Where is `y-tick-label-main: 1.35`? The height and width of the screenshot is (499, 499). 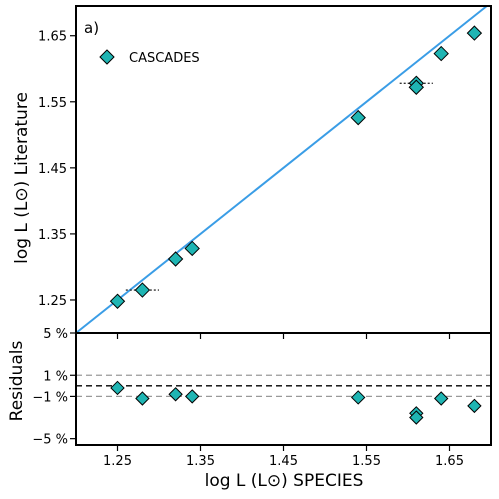 y-tick-label-main: 1.35 is located at coordinates (52, 235).